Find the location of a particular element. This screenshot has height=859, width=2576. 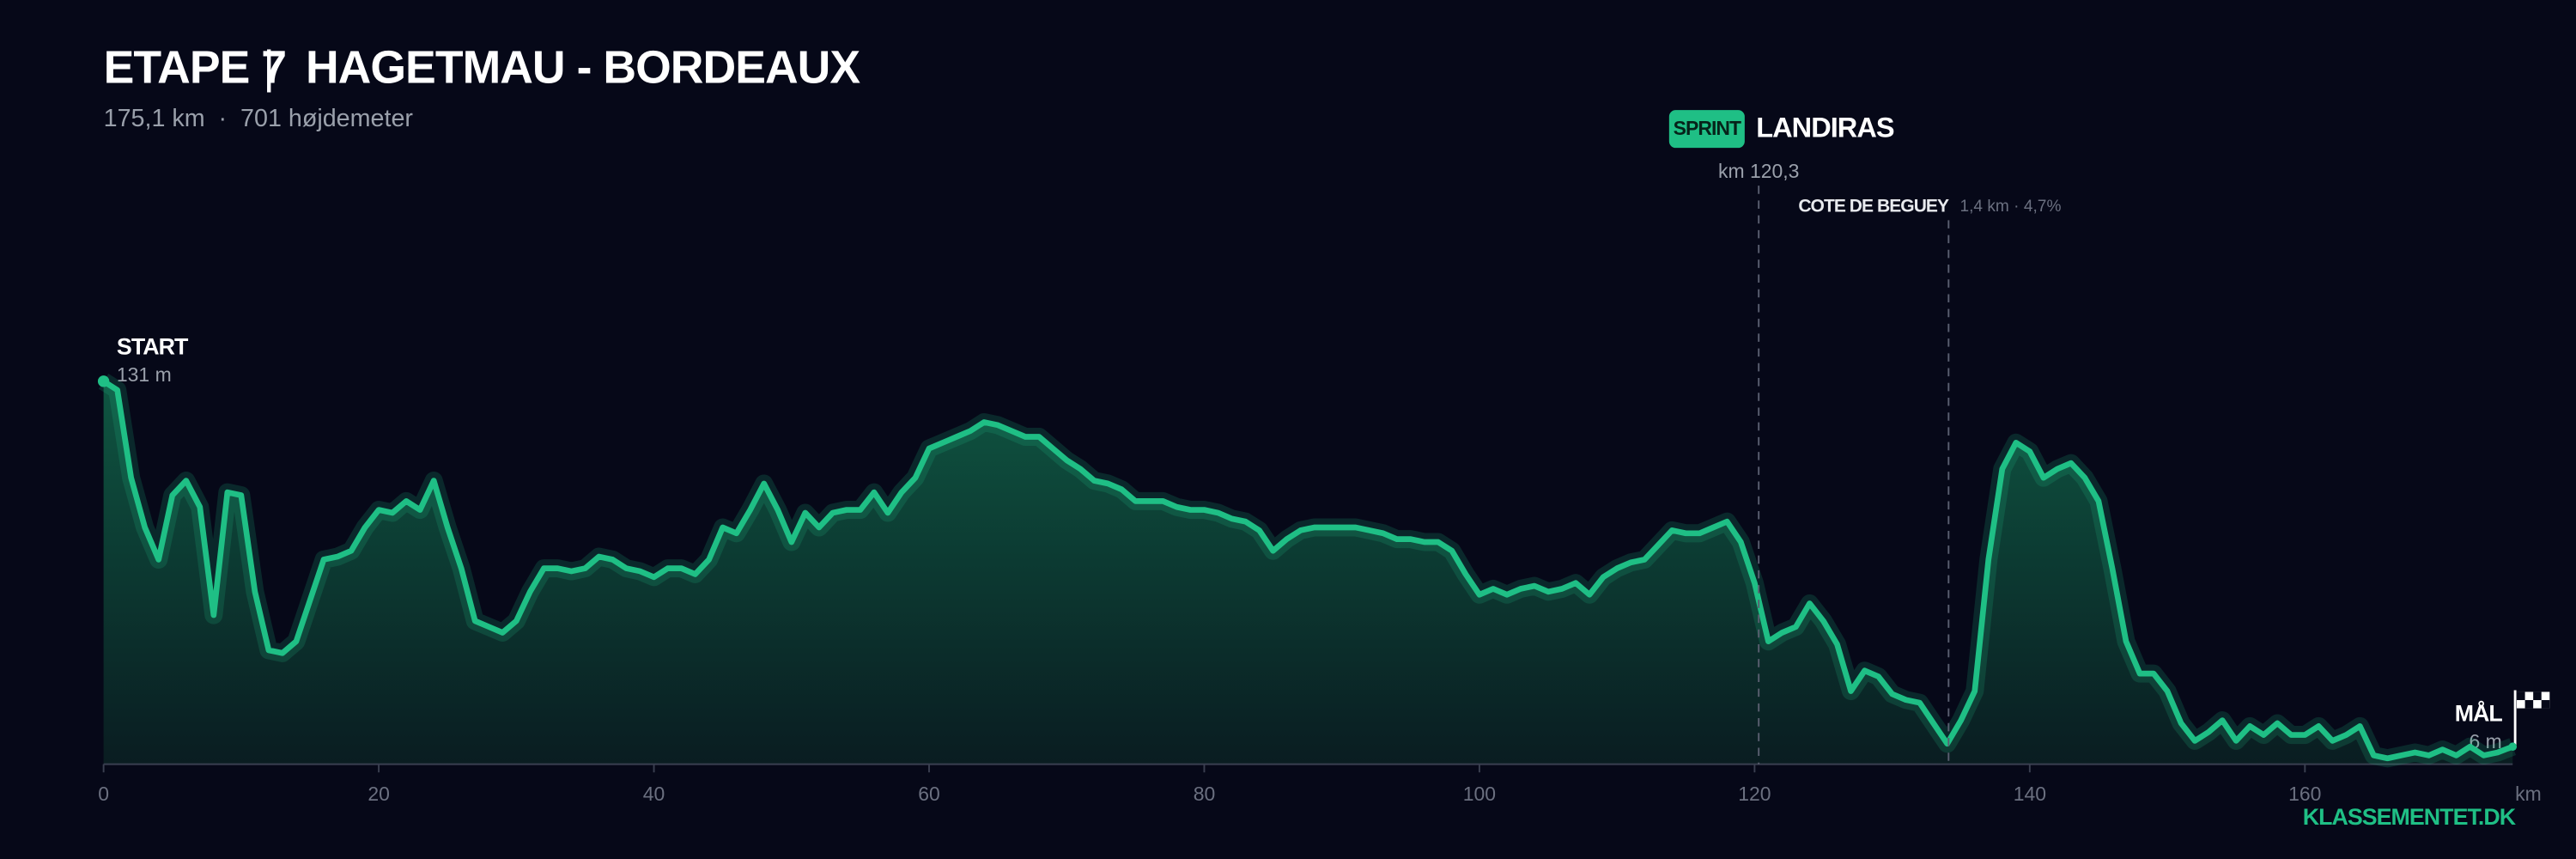

sprint-name: LANDIRAS is located at coordinates (1825, 128).